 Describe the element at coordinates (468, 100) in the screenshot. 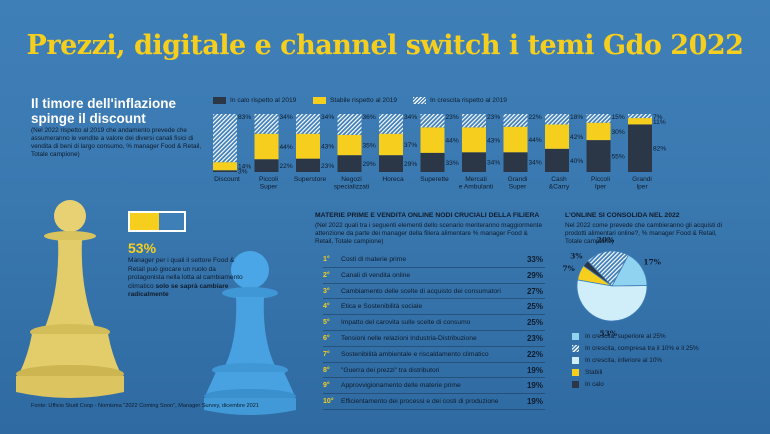

I see `legend-label-up: In crescita rispetto al 2019` at that location.